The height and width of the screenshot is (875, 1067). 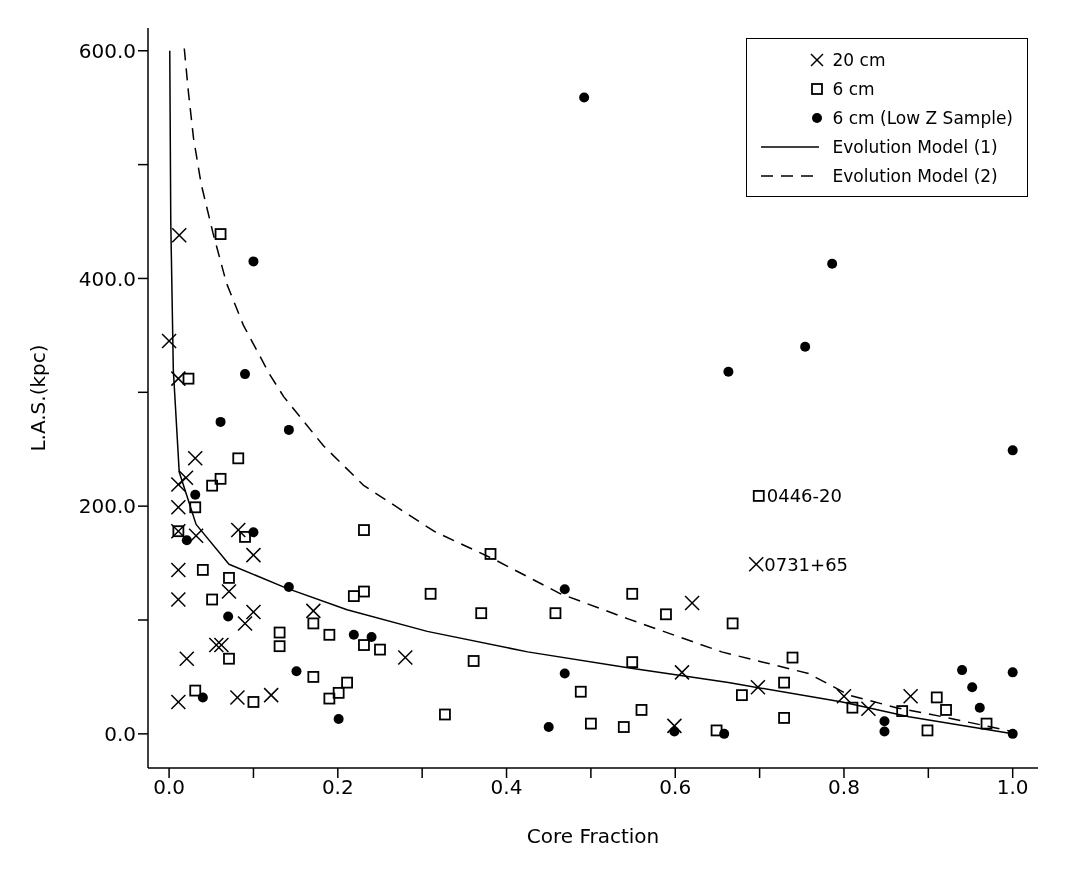 What do you see at coordinates (806, 564) in the screenshot?
I see `annotation: 0731+65` at bounding box center [806, 564].